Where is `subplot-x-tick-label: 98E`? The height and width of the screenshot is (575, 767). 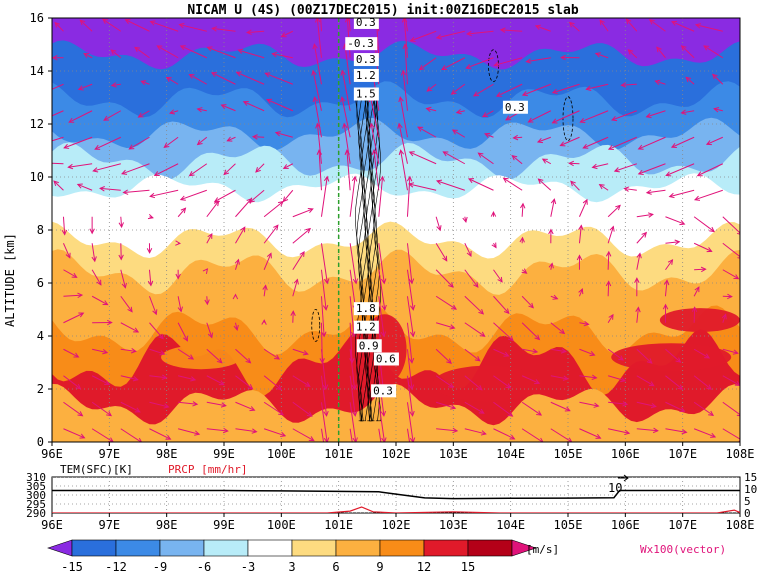 subplot-x-tick-label: 98E is located at coordinates (167, 525).